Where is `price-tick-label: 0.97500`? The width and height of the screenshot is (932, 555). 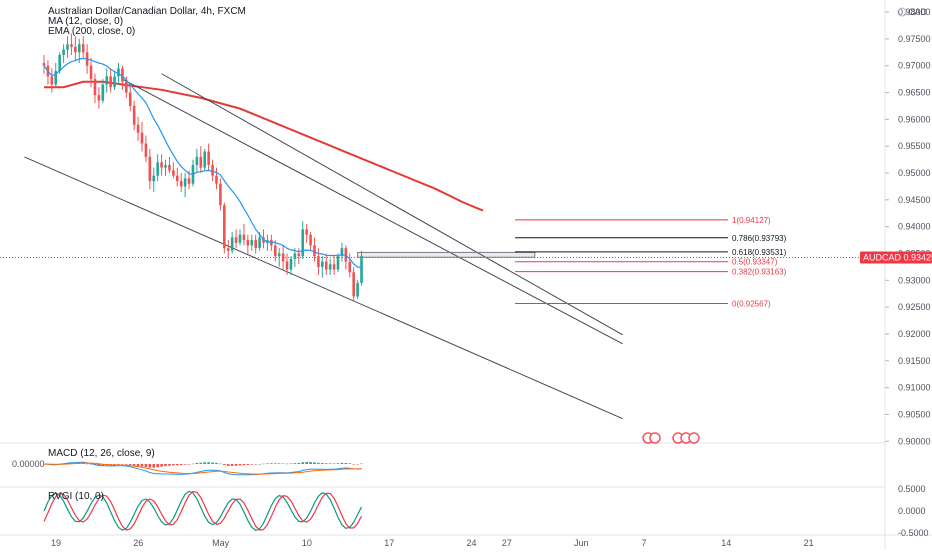 price-tick-label: 0.97500 is located at coordinates (914, 39).